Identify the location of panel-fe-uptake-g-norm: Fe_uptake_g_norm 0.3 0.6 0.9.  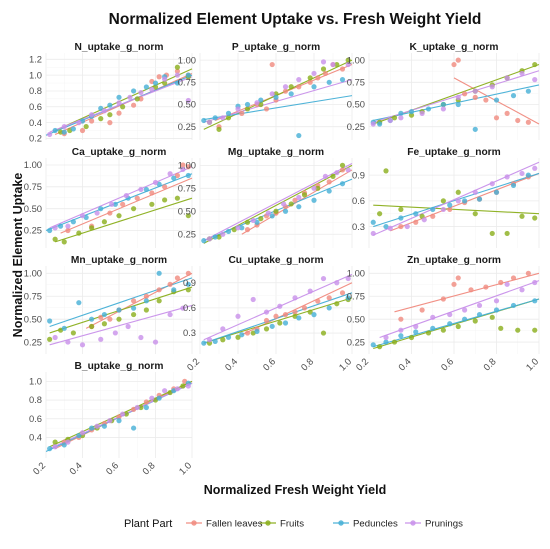
(446, 197).